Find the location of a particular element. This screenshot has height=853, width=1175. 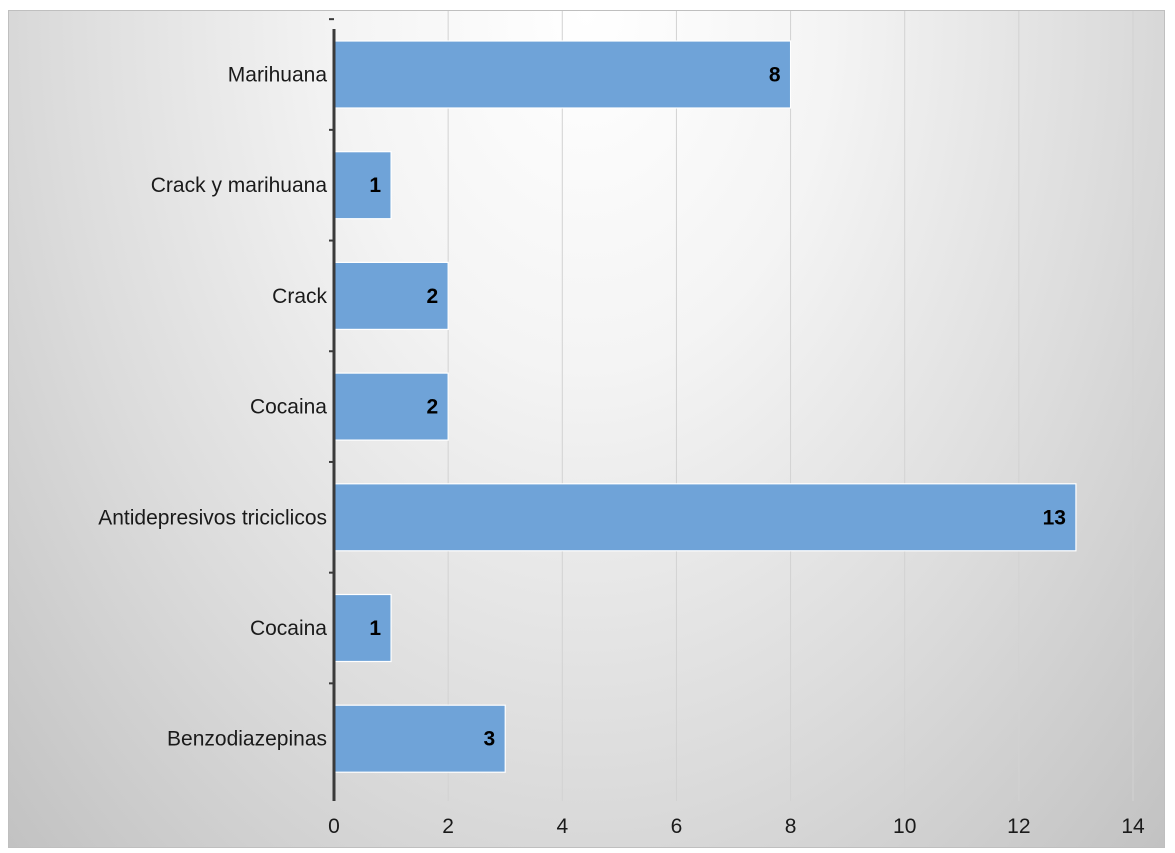

x-tick-label: 6 is located at coordinates (677, 826).